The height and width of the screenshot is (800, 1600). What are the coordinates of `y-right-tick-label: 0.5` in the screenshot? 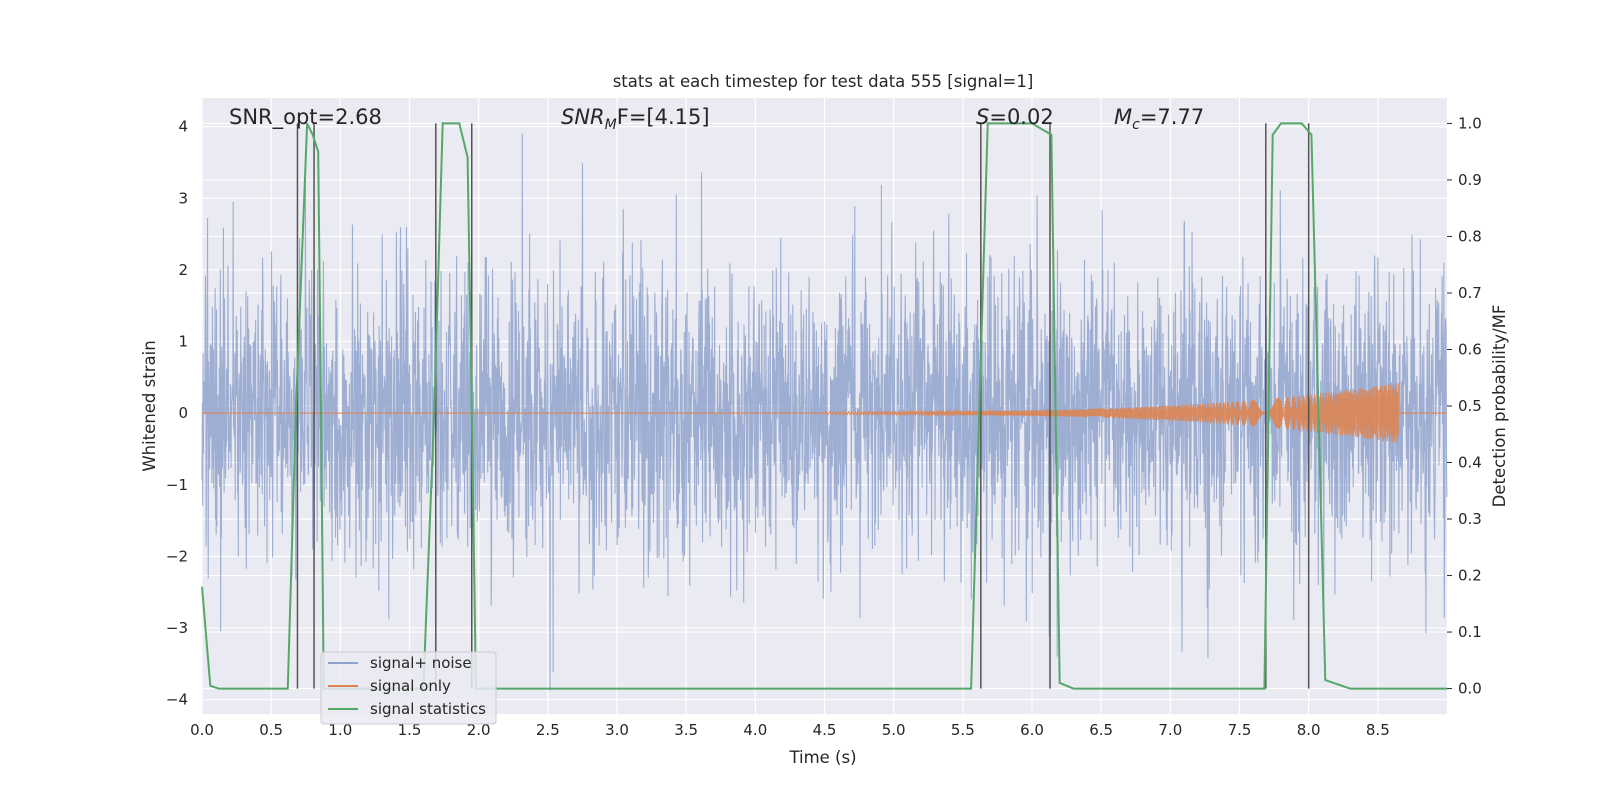 It's located at (1470, 406).